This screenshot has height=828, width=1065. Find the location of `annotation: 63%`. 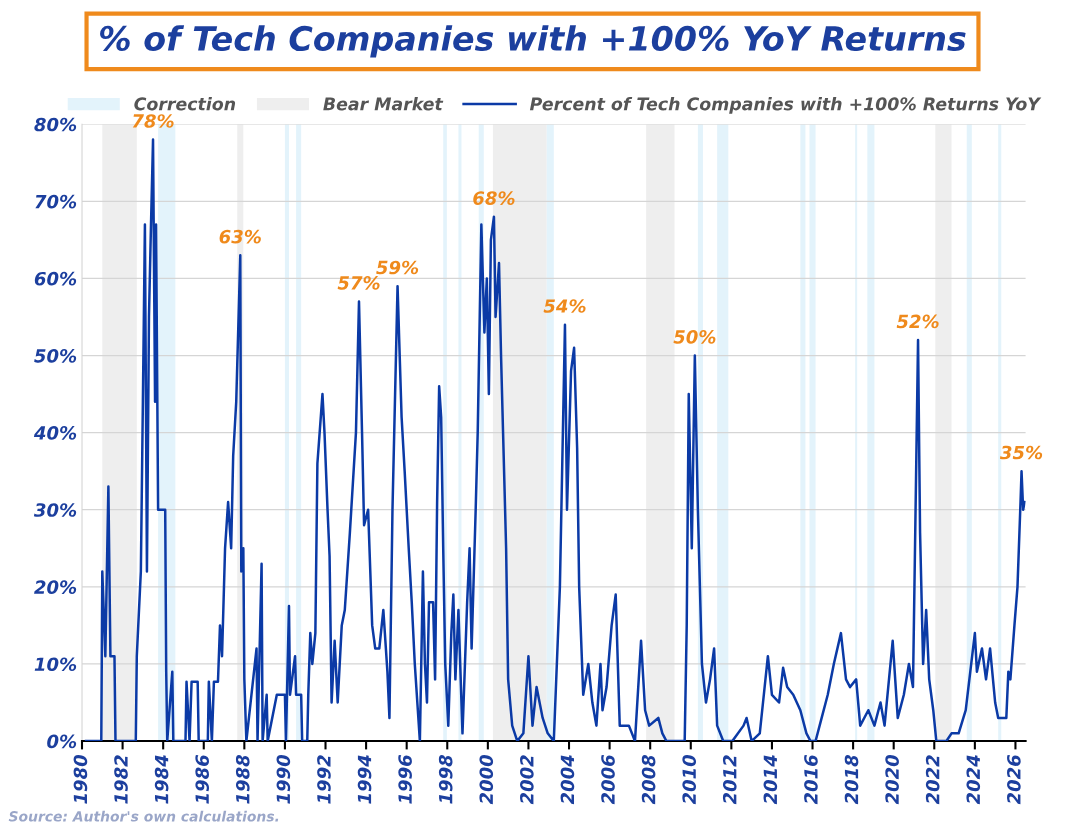

annotation: 63% is located at coordinates (240, 236).